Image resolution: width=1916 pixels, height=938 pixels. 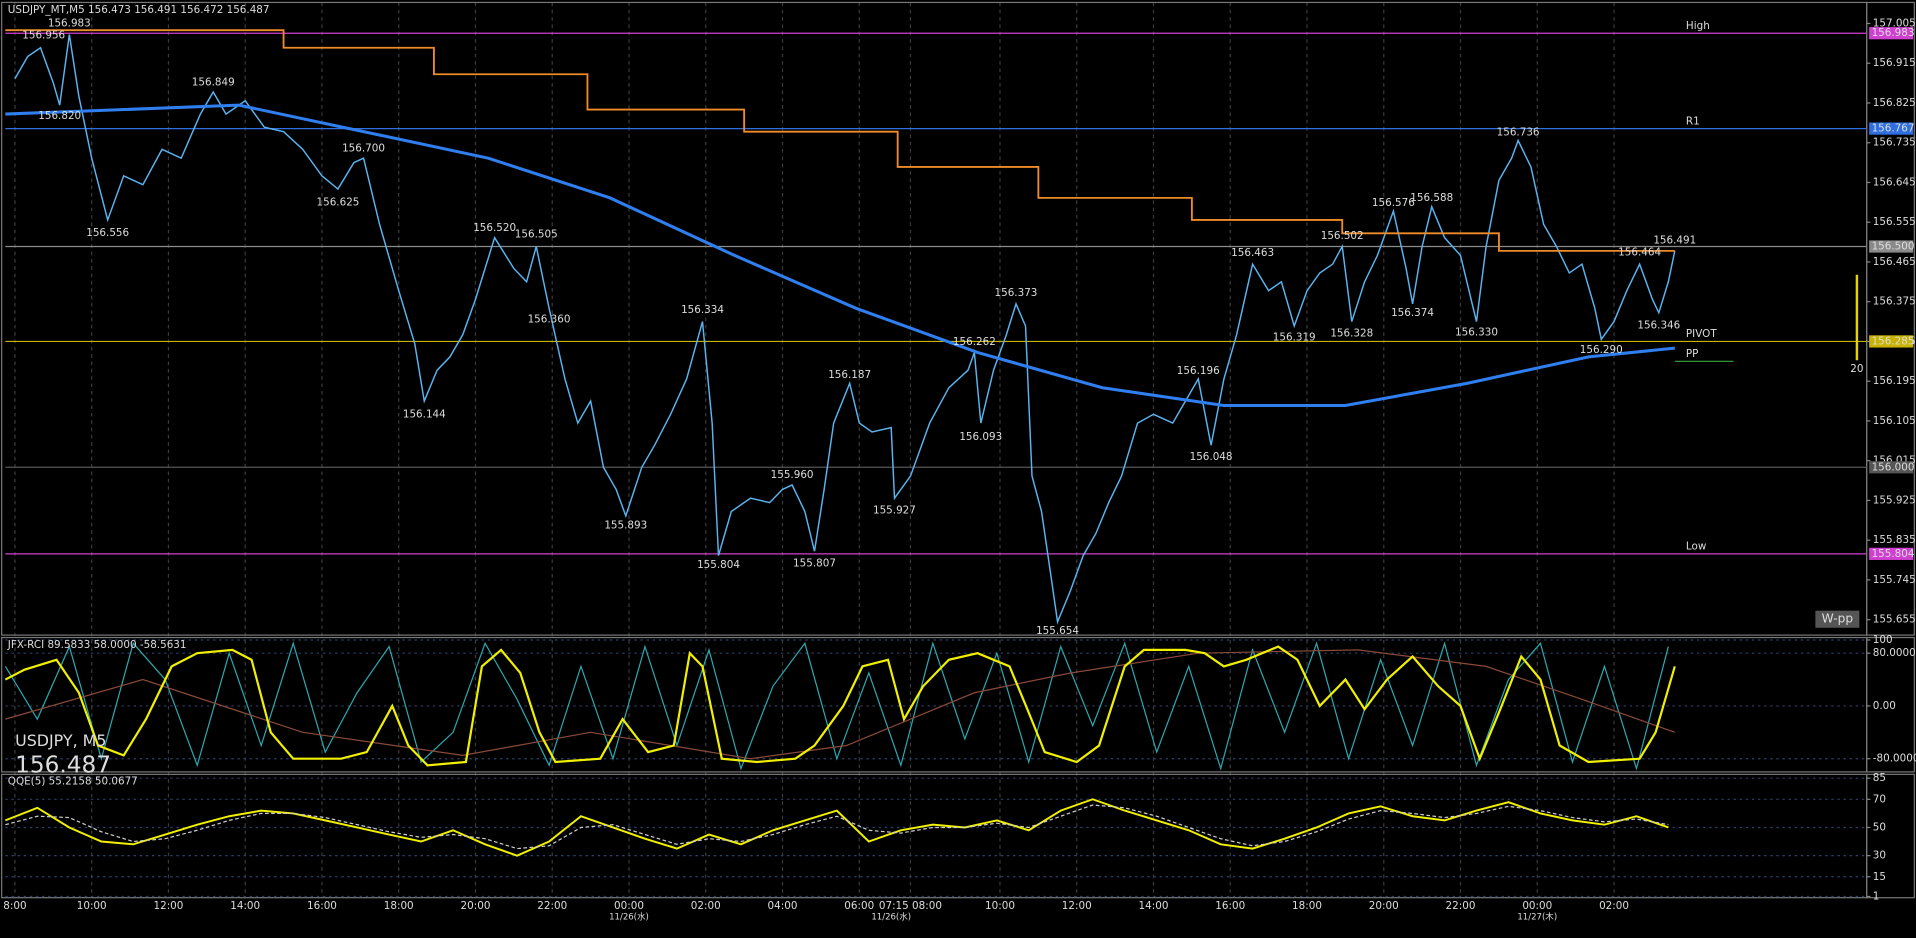 What do you see at coordinates (783, 906) in the screenshot?
I see `x-tick-label: 04:00` at bounding box center [783, 906].